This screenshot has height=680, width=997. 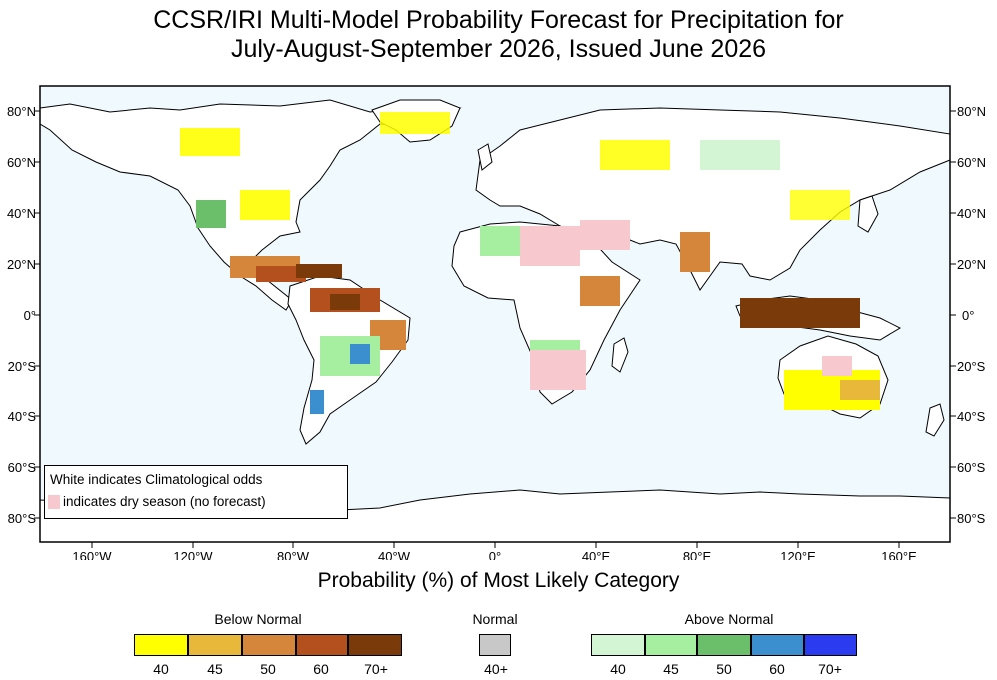 What do you see at coordinates (193, 554) in the screenshot?
I see `lon-tick-label: 120°W` at bounding box center [193, 554].